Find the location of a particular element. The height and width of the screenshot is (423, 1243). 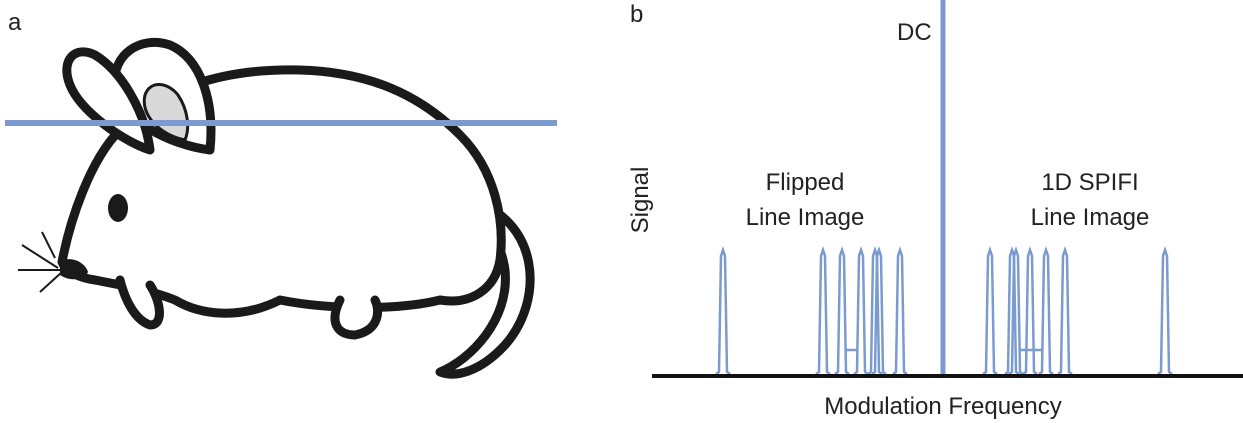

dc-label: DC is located at coordinates (914, 32).